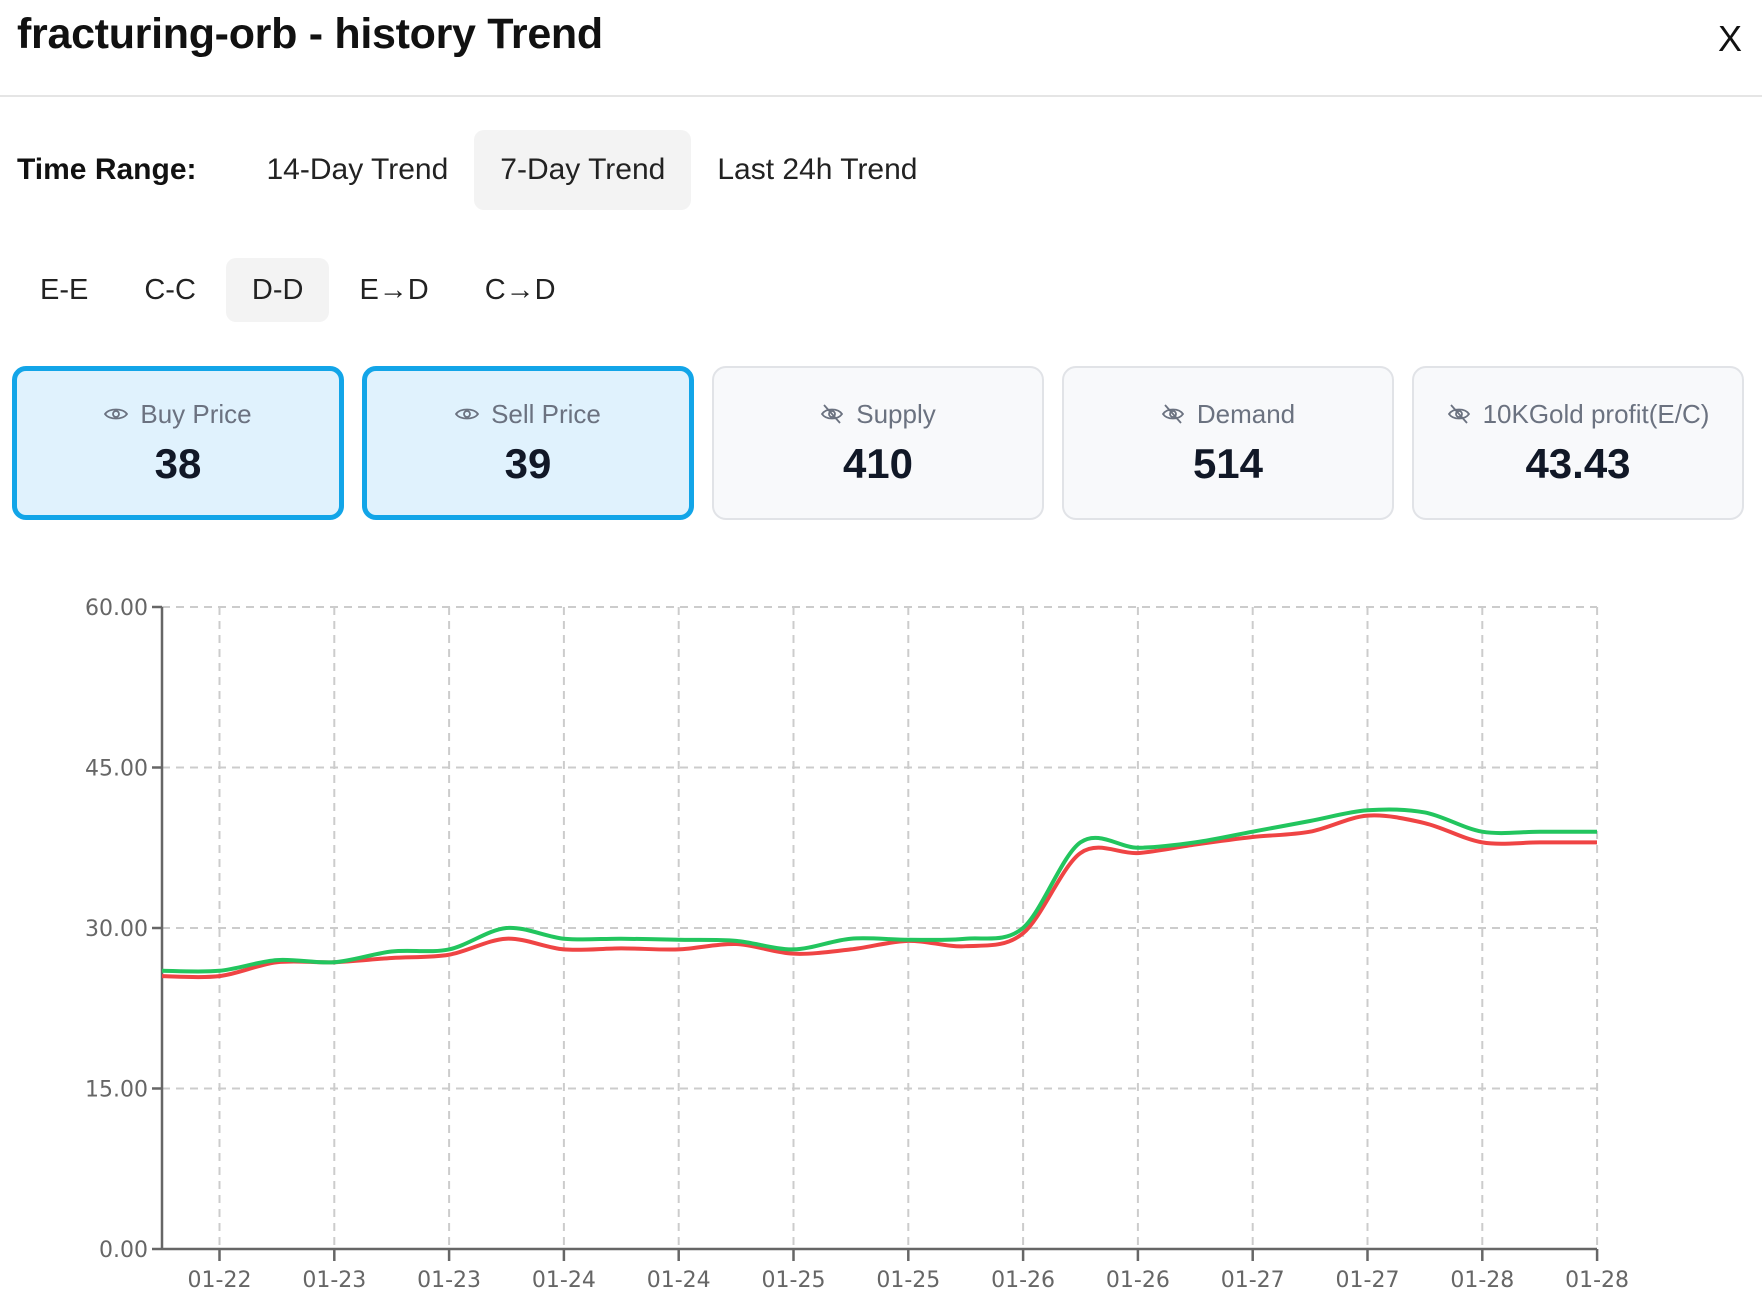 This screenshot has width=1762, height=1314. What do you see at coordinates (196, 413) in the screenshot?
I see `card-label: Buy Price` at bounding box center [196, 413].